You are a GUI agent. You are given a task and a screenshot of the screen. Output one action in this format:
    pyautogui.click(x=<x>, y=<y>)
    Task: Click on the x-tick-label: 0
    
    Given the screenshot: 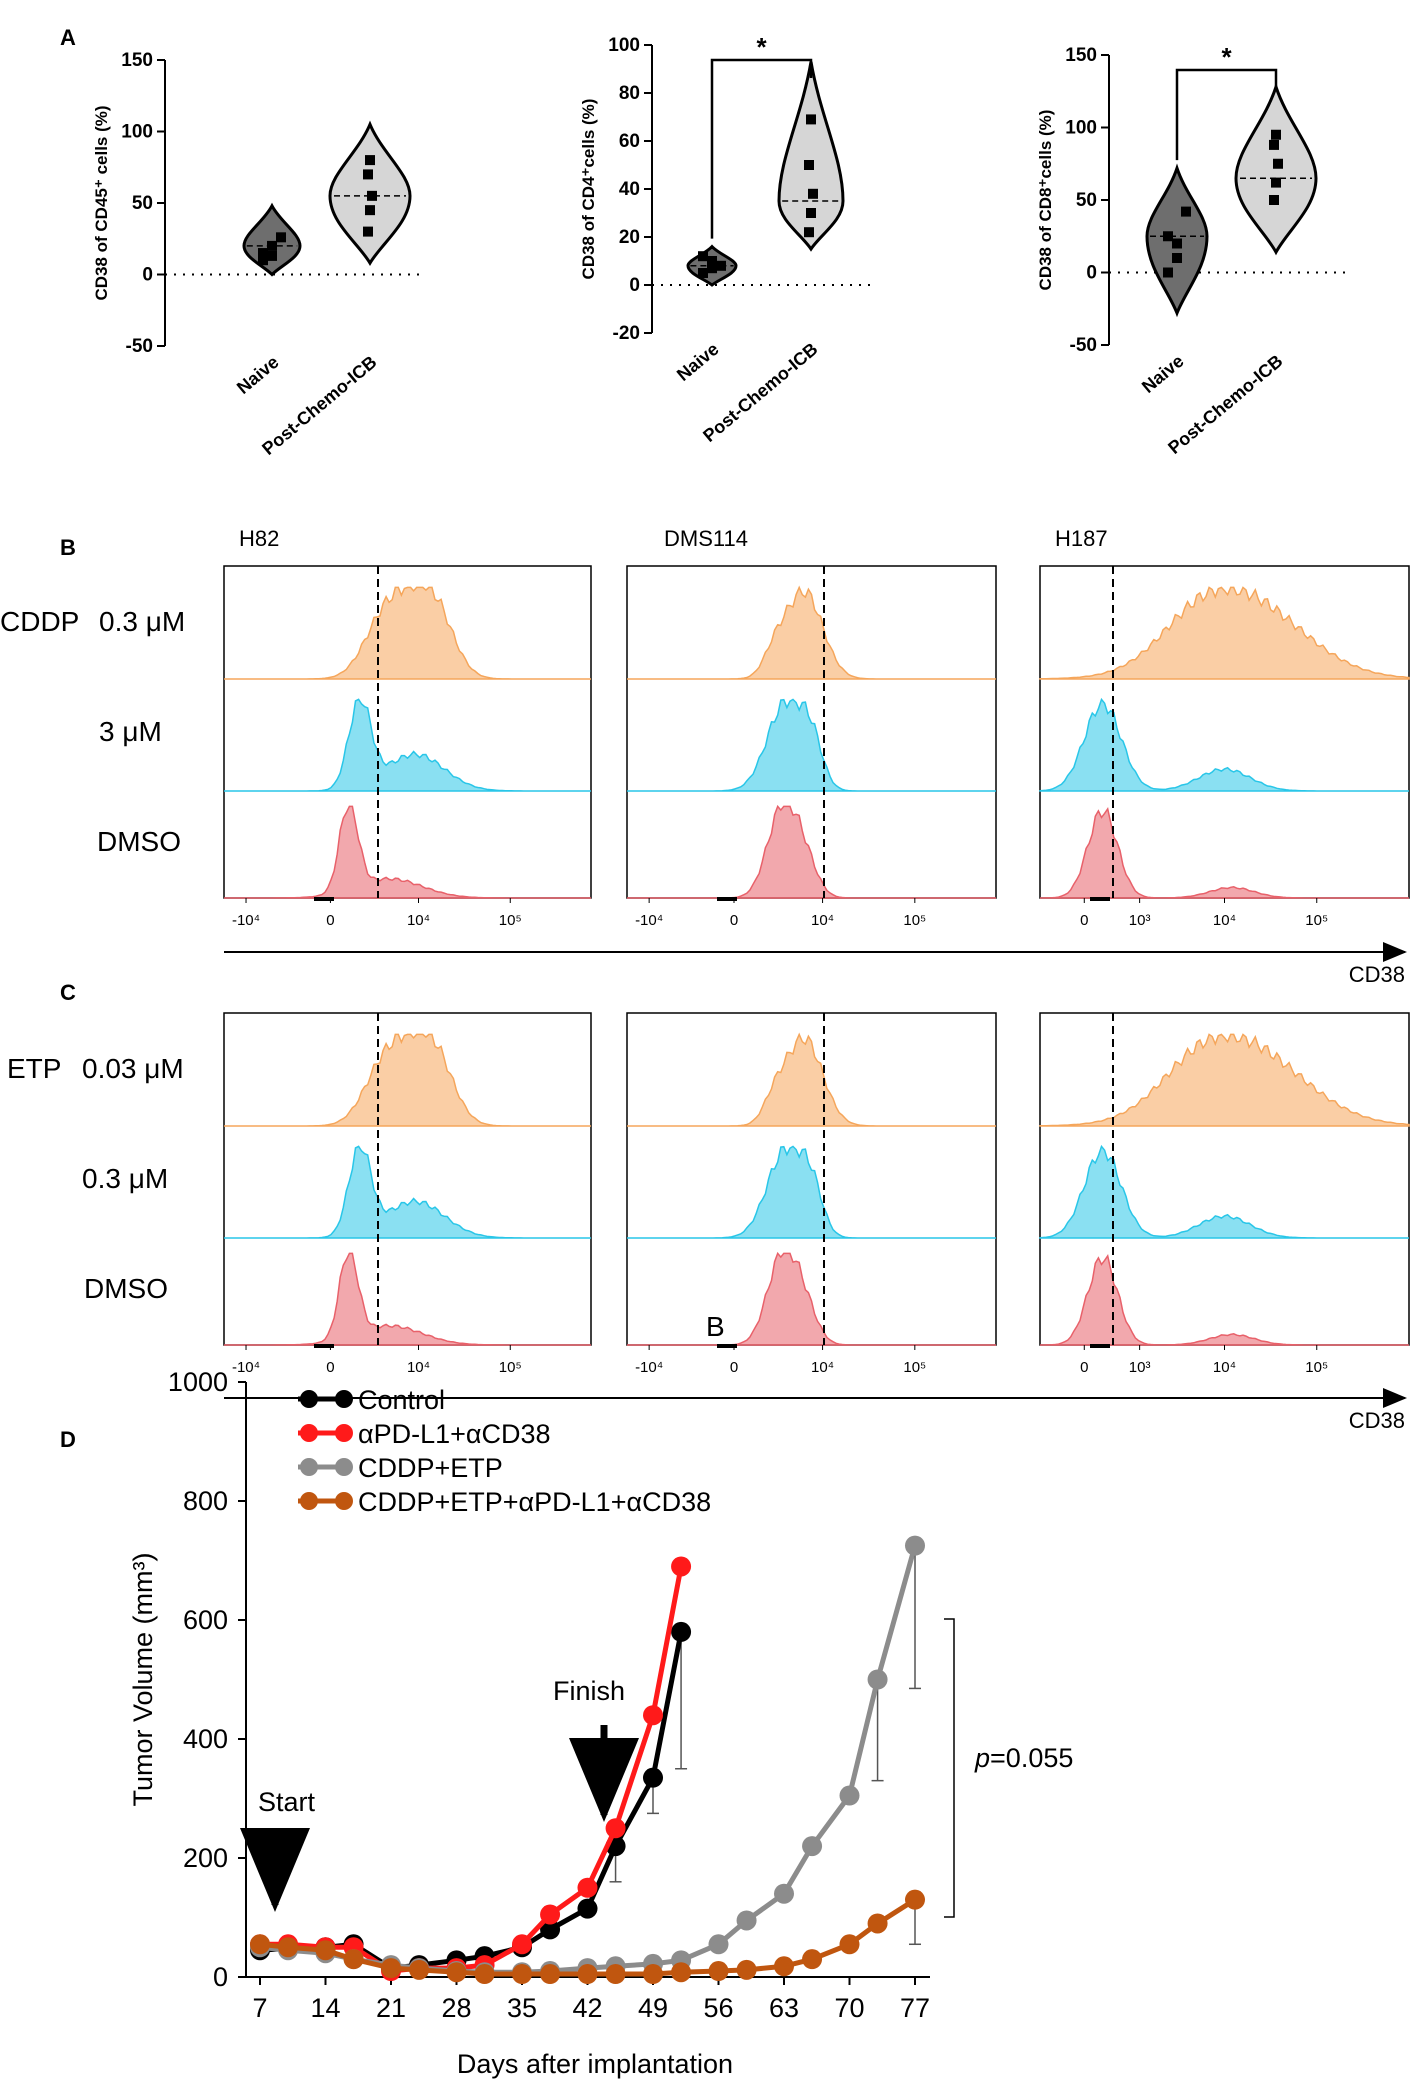 What is the action you would take?
    pyautogui.click(x=1084, y=1367)
    